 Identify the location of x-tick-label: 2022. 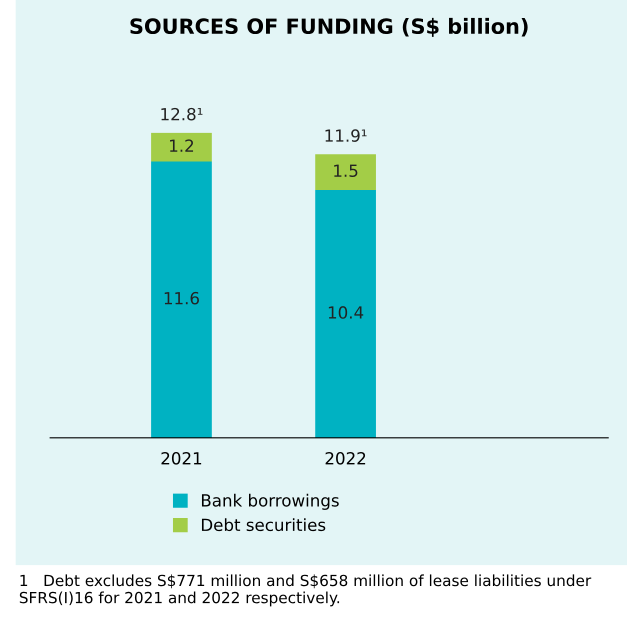
(346, 458).